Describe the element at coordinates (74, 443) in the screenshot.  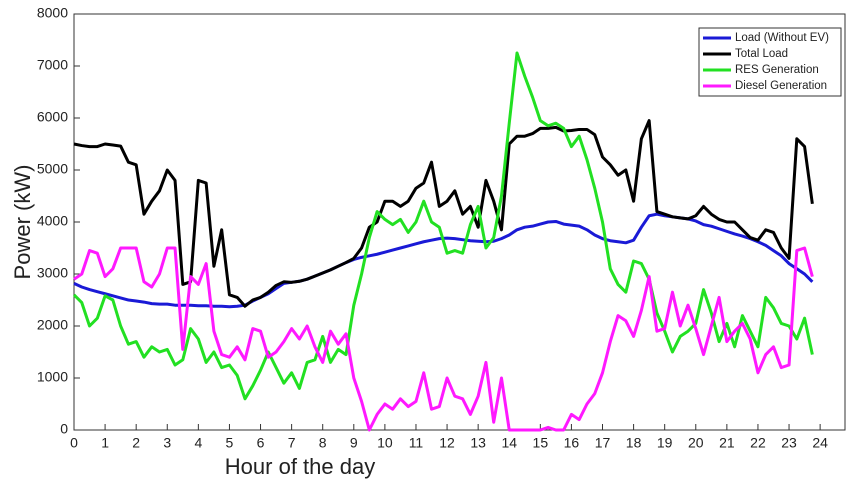
I see `x-tick-label: 0` at that location.